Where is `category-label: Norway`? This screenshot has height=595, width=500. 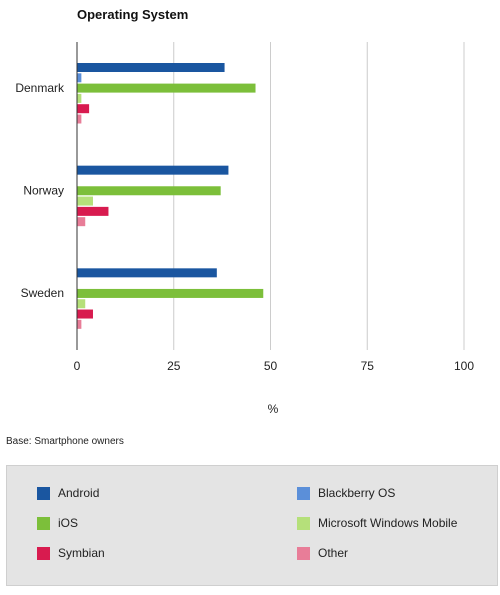
category-label: Norway is located at coordinates (43, 191).